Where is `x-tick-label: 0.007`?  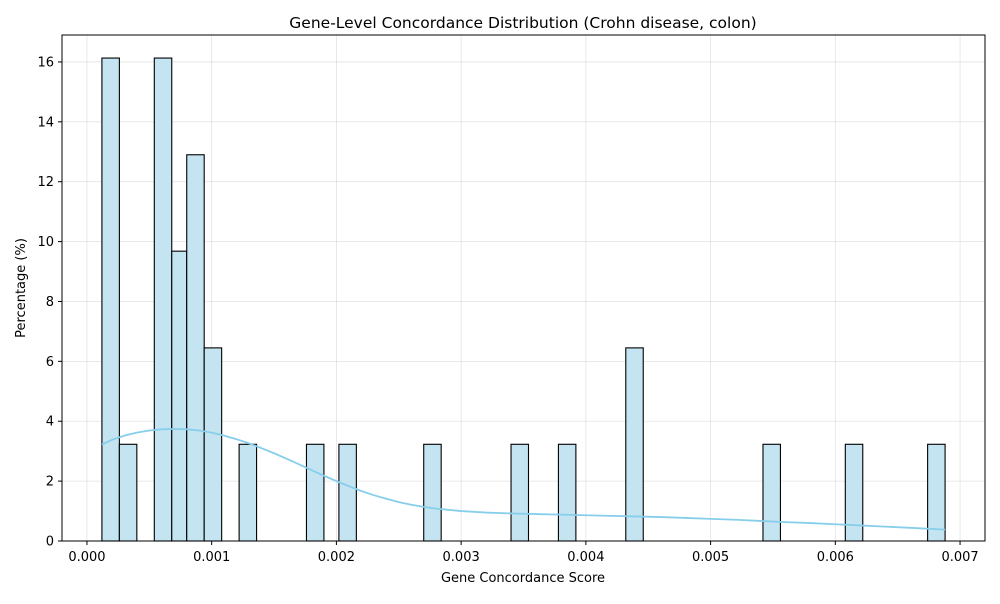 x-tick-label: 0.007 is located at coordinates (959, 557).